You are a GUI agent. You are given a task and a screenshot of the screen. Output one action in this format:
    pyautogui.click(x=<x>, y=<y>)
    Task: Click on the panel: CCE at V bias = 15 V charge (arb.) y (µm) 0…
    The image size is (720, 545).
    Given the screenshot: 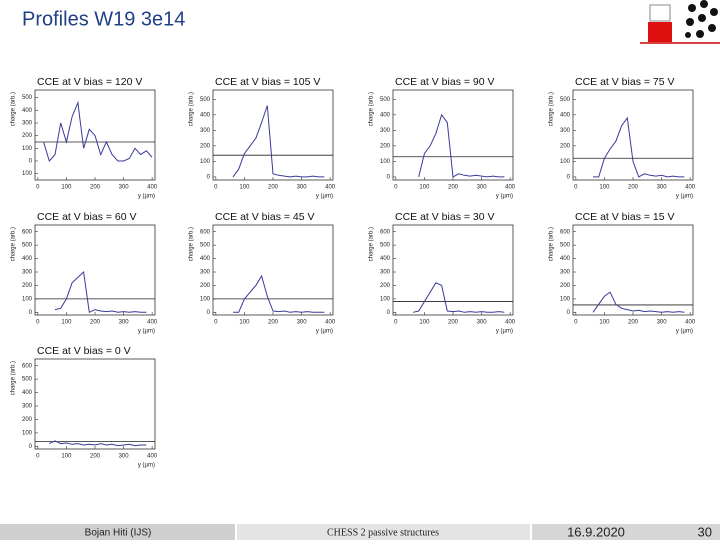 What is the action you would take?
    pyautogui.click(x=622, y=273)
    